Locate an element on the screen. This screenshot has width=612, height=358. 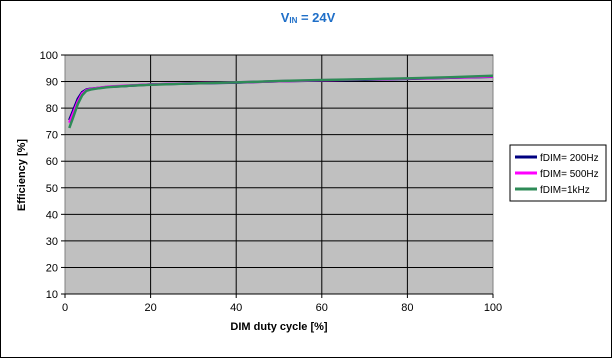
y-tick-label: 20 is located at coordinates (52, 268).